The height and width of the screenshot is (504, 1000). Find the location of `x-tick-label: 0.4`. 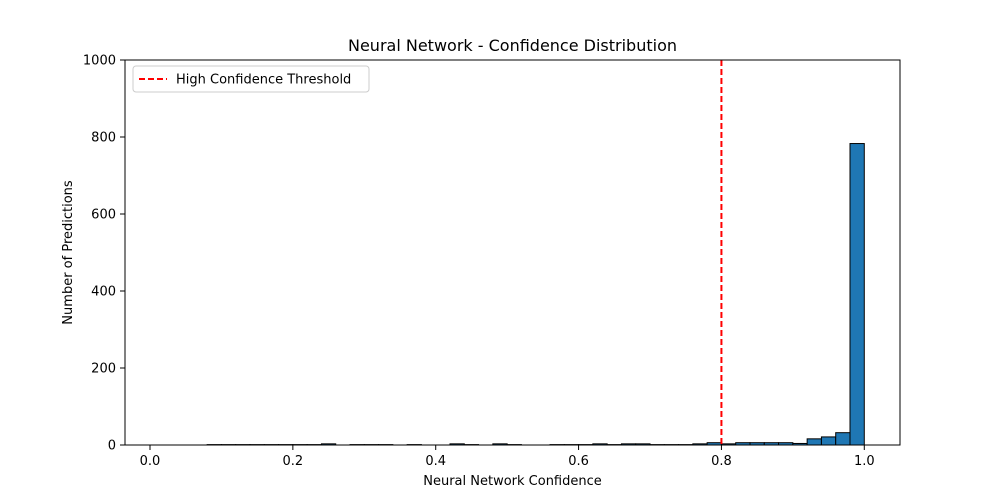

x-tick-label: 0.4 is located at coordinates (435, 461).